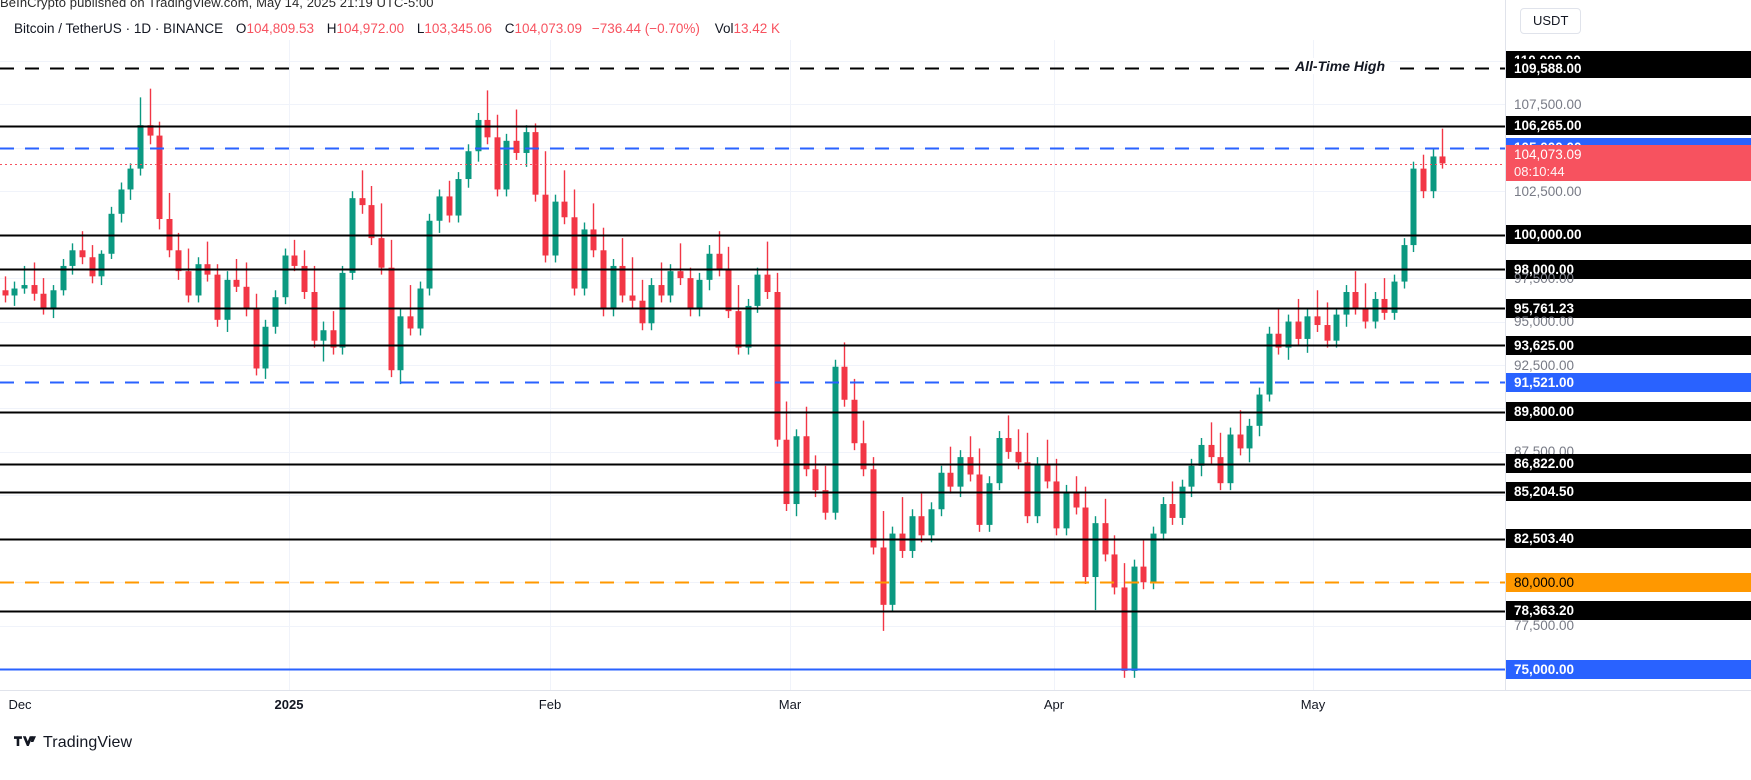  Describe the element at coordinates (875, 706) in the screenshot. I see `time-scale: Dec 2025 Feb Mar Apr May` at that location.